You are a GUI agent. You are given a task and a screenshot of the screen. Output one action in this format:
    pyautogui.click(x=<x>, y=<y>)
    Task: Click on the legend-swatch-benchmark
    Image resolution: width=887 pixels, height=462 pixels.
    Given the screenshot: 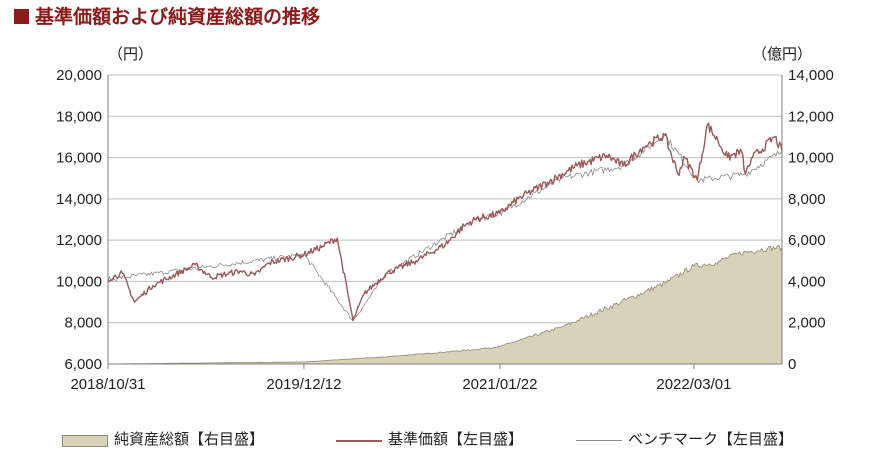 What is the action you would take?
    pyautogui.click(x=599, y=440)
    